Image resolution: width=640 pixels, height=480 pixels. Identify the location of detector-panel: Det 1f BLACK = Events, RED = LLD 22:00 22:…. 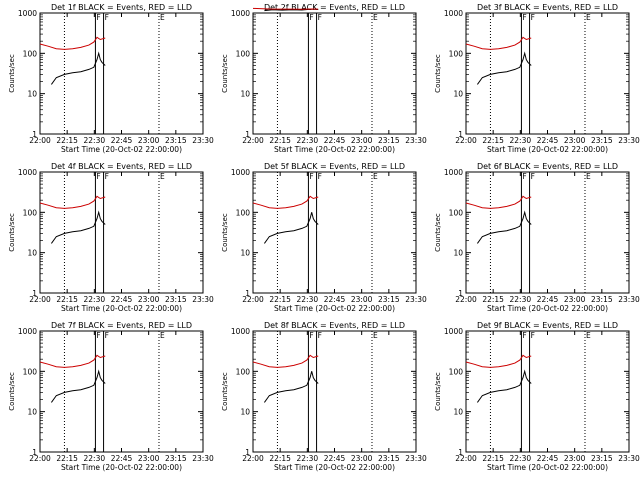
(111, 78).